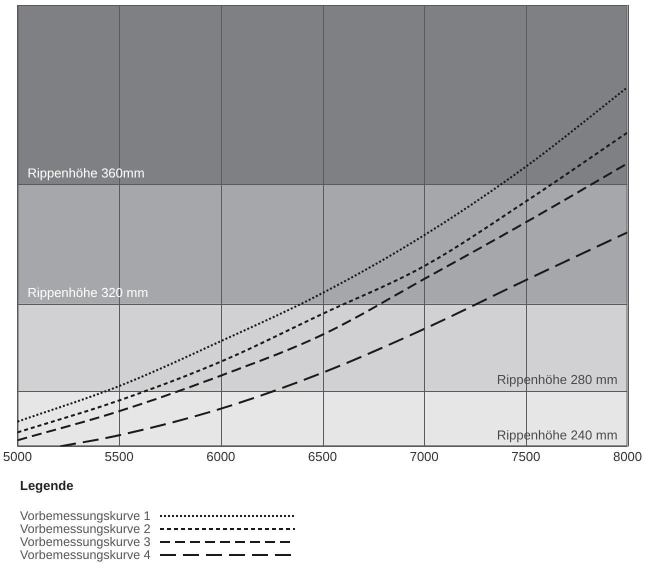  Describe the element at coordinates (85, 529) in the screenshot. I see `legend-label: Vorbemessungskurve 2` at that location.